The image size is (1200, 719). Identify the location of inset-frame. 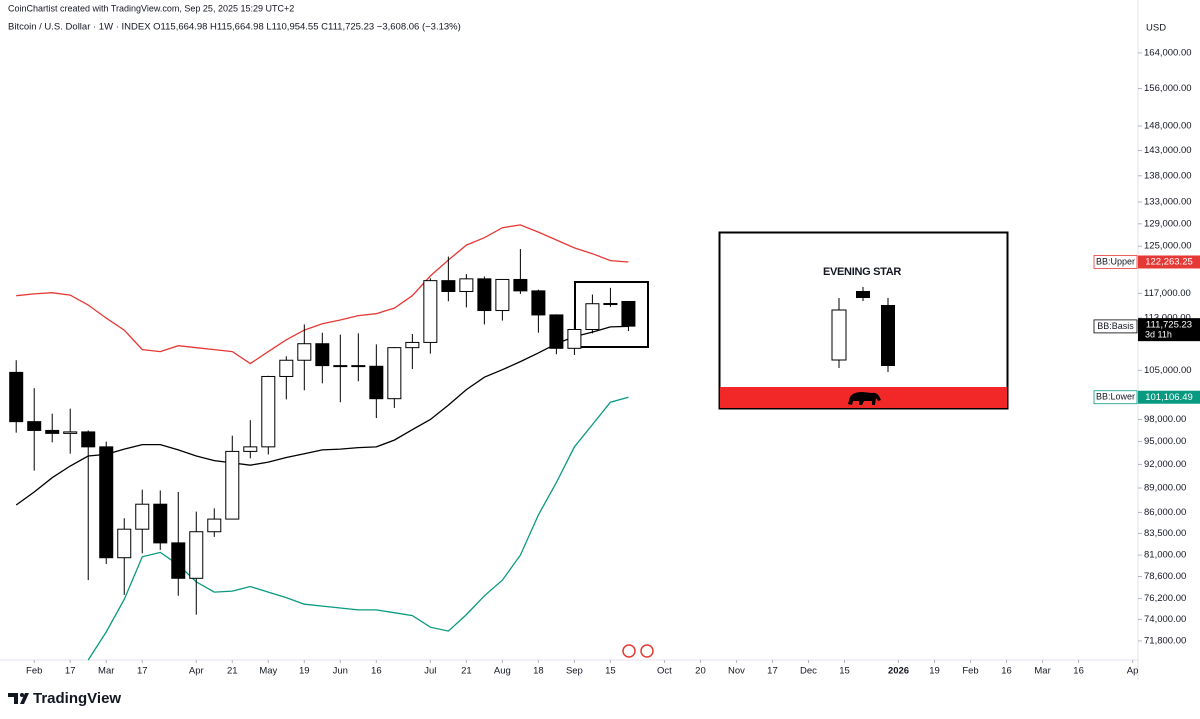
(863, 320).